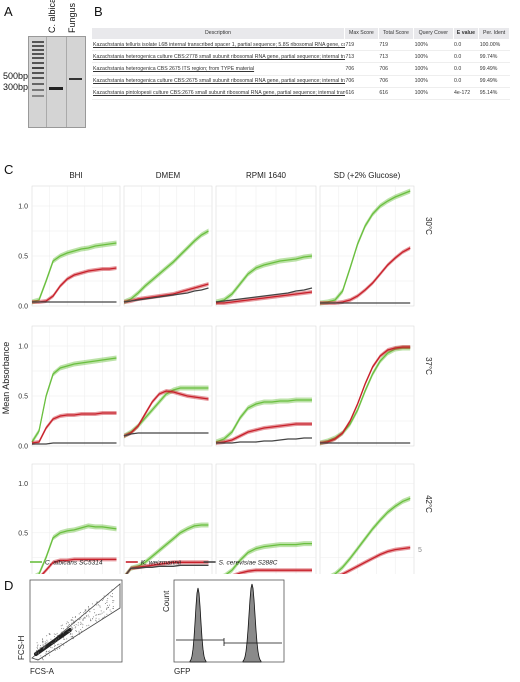 This screenshot has height=682, width=520. Describe the element at coordinates (396, 93) in the screenshot. I see `hit-total-score: 616` at that location.